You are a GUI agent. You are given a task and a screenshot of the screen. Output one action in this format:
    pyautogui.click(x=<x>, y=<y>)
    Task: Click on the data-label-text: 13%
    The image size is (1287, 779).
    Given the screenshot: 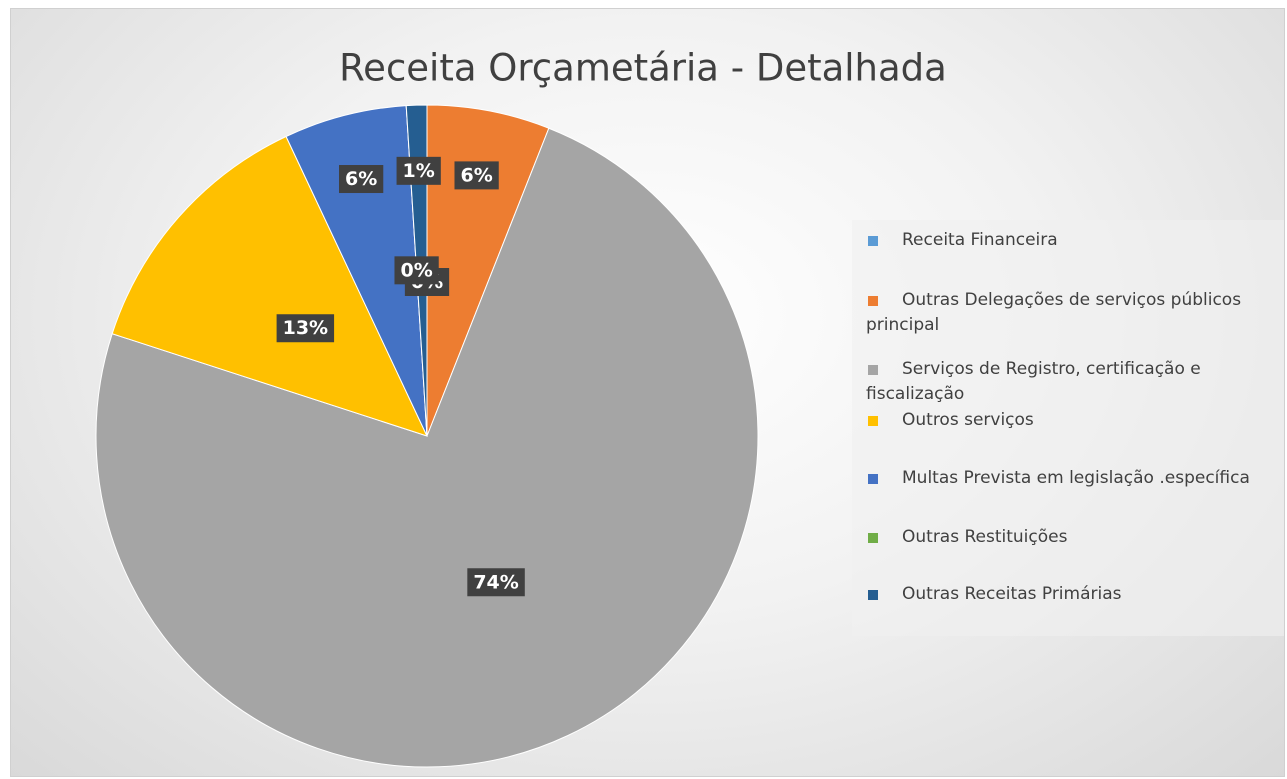 What is the action you would take?
    pyautogui.click(x=305, y=328)
    